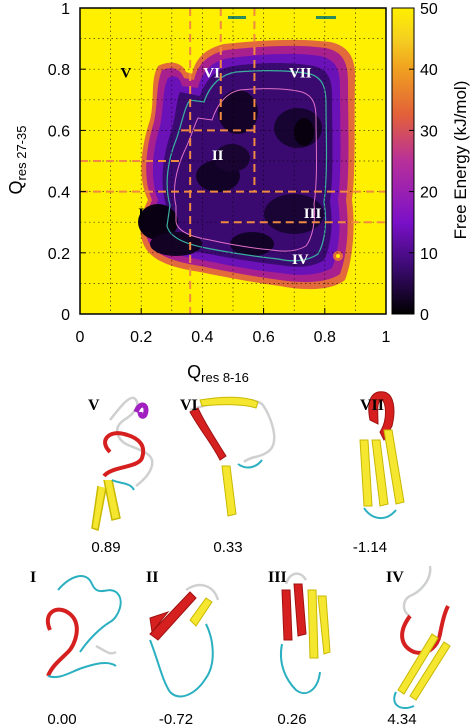 This screenshot has width=474, height=728. Describe the element at coordinates (181, 660) in the screenshot. I see `structure-II-coil` at that location.